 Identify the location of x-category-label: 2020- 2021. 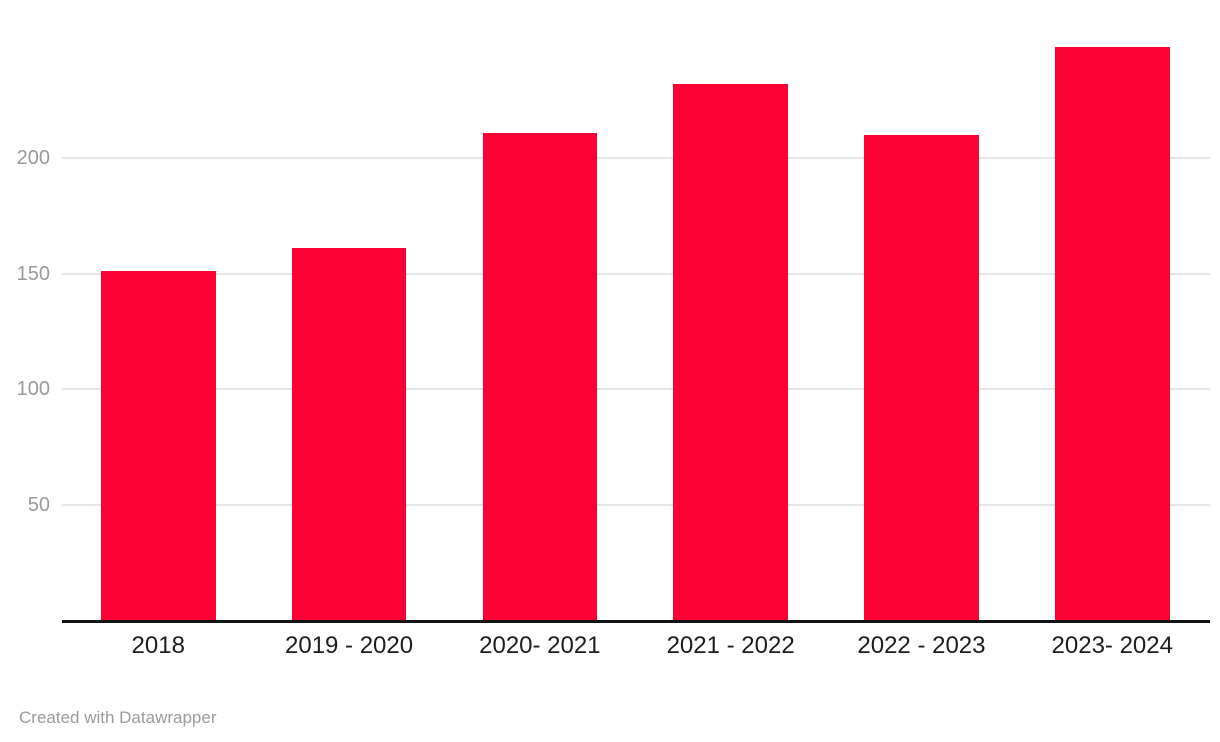
(540, 645).